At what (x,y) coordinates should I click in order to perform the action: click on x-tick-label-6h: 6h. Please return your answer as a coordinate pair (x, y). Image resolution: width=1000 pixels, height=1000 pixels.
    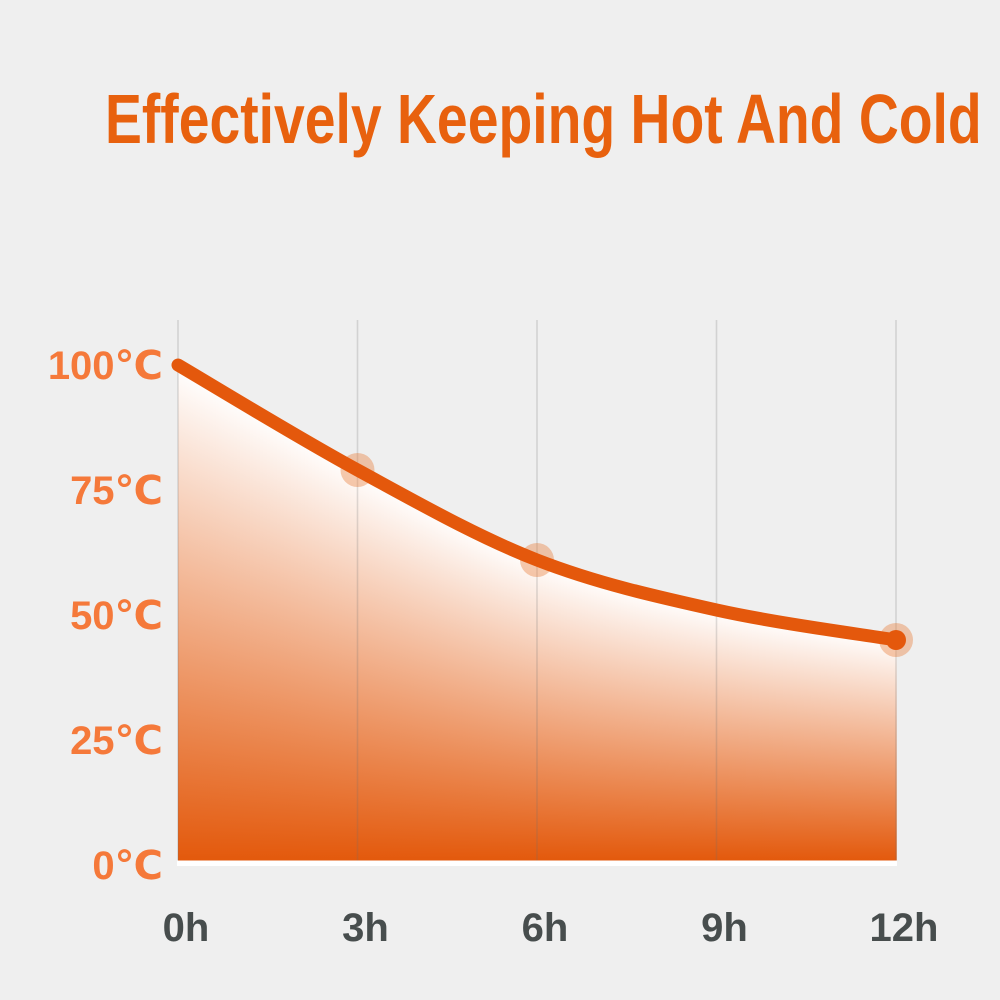
    Looking at the image, I should click on (545, 928).